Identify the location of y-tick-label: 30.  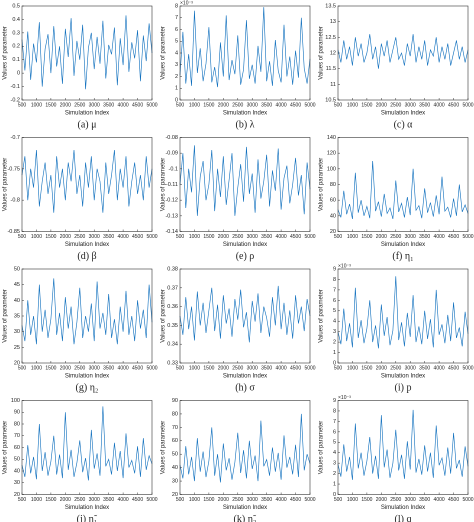
(175, 482).